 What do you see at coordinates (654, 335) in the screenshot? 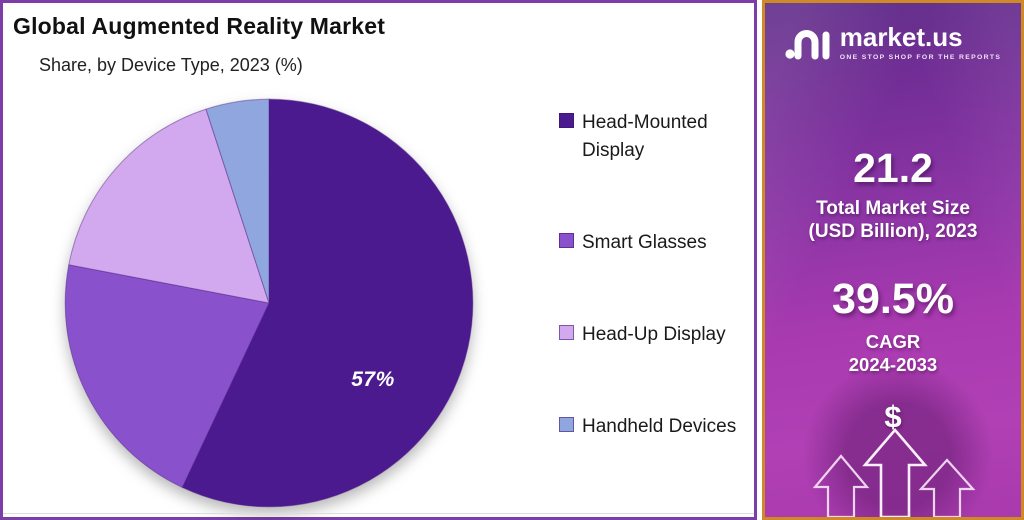
I see `legend-label: Head-Up Display` at bounding box center [654, 335].